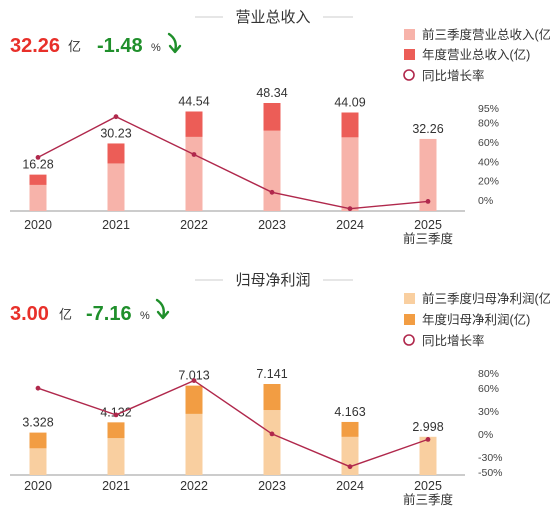  I want to click on chart1-legend-label-partial: 前三季度营业总收入(亿), so click(486, 34).